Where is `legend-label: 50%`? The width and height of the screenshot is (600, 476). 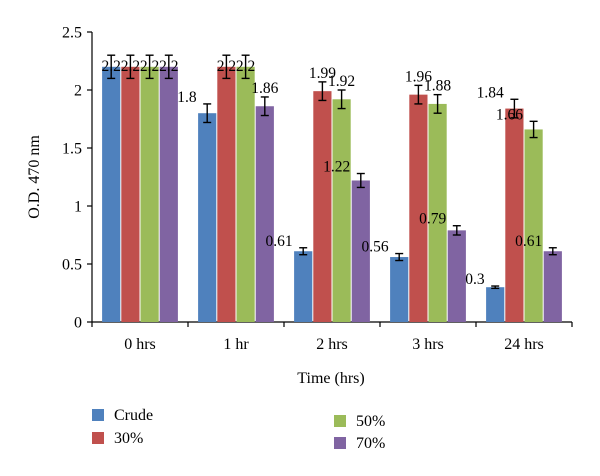
legend-label: 50% is located at coordinates (370, 421).